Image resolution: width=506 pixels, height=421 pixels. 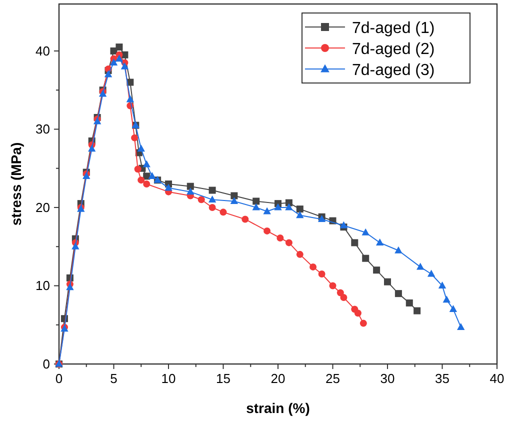 What do you see at coordinates (43, 50) in the screenshot?
I see `y-tick-label: 40` at bounding box center [43, 50].